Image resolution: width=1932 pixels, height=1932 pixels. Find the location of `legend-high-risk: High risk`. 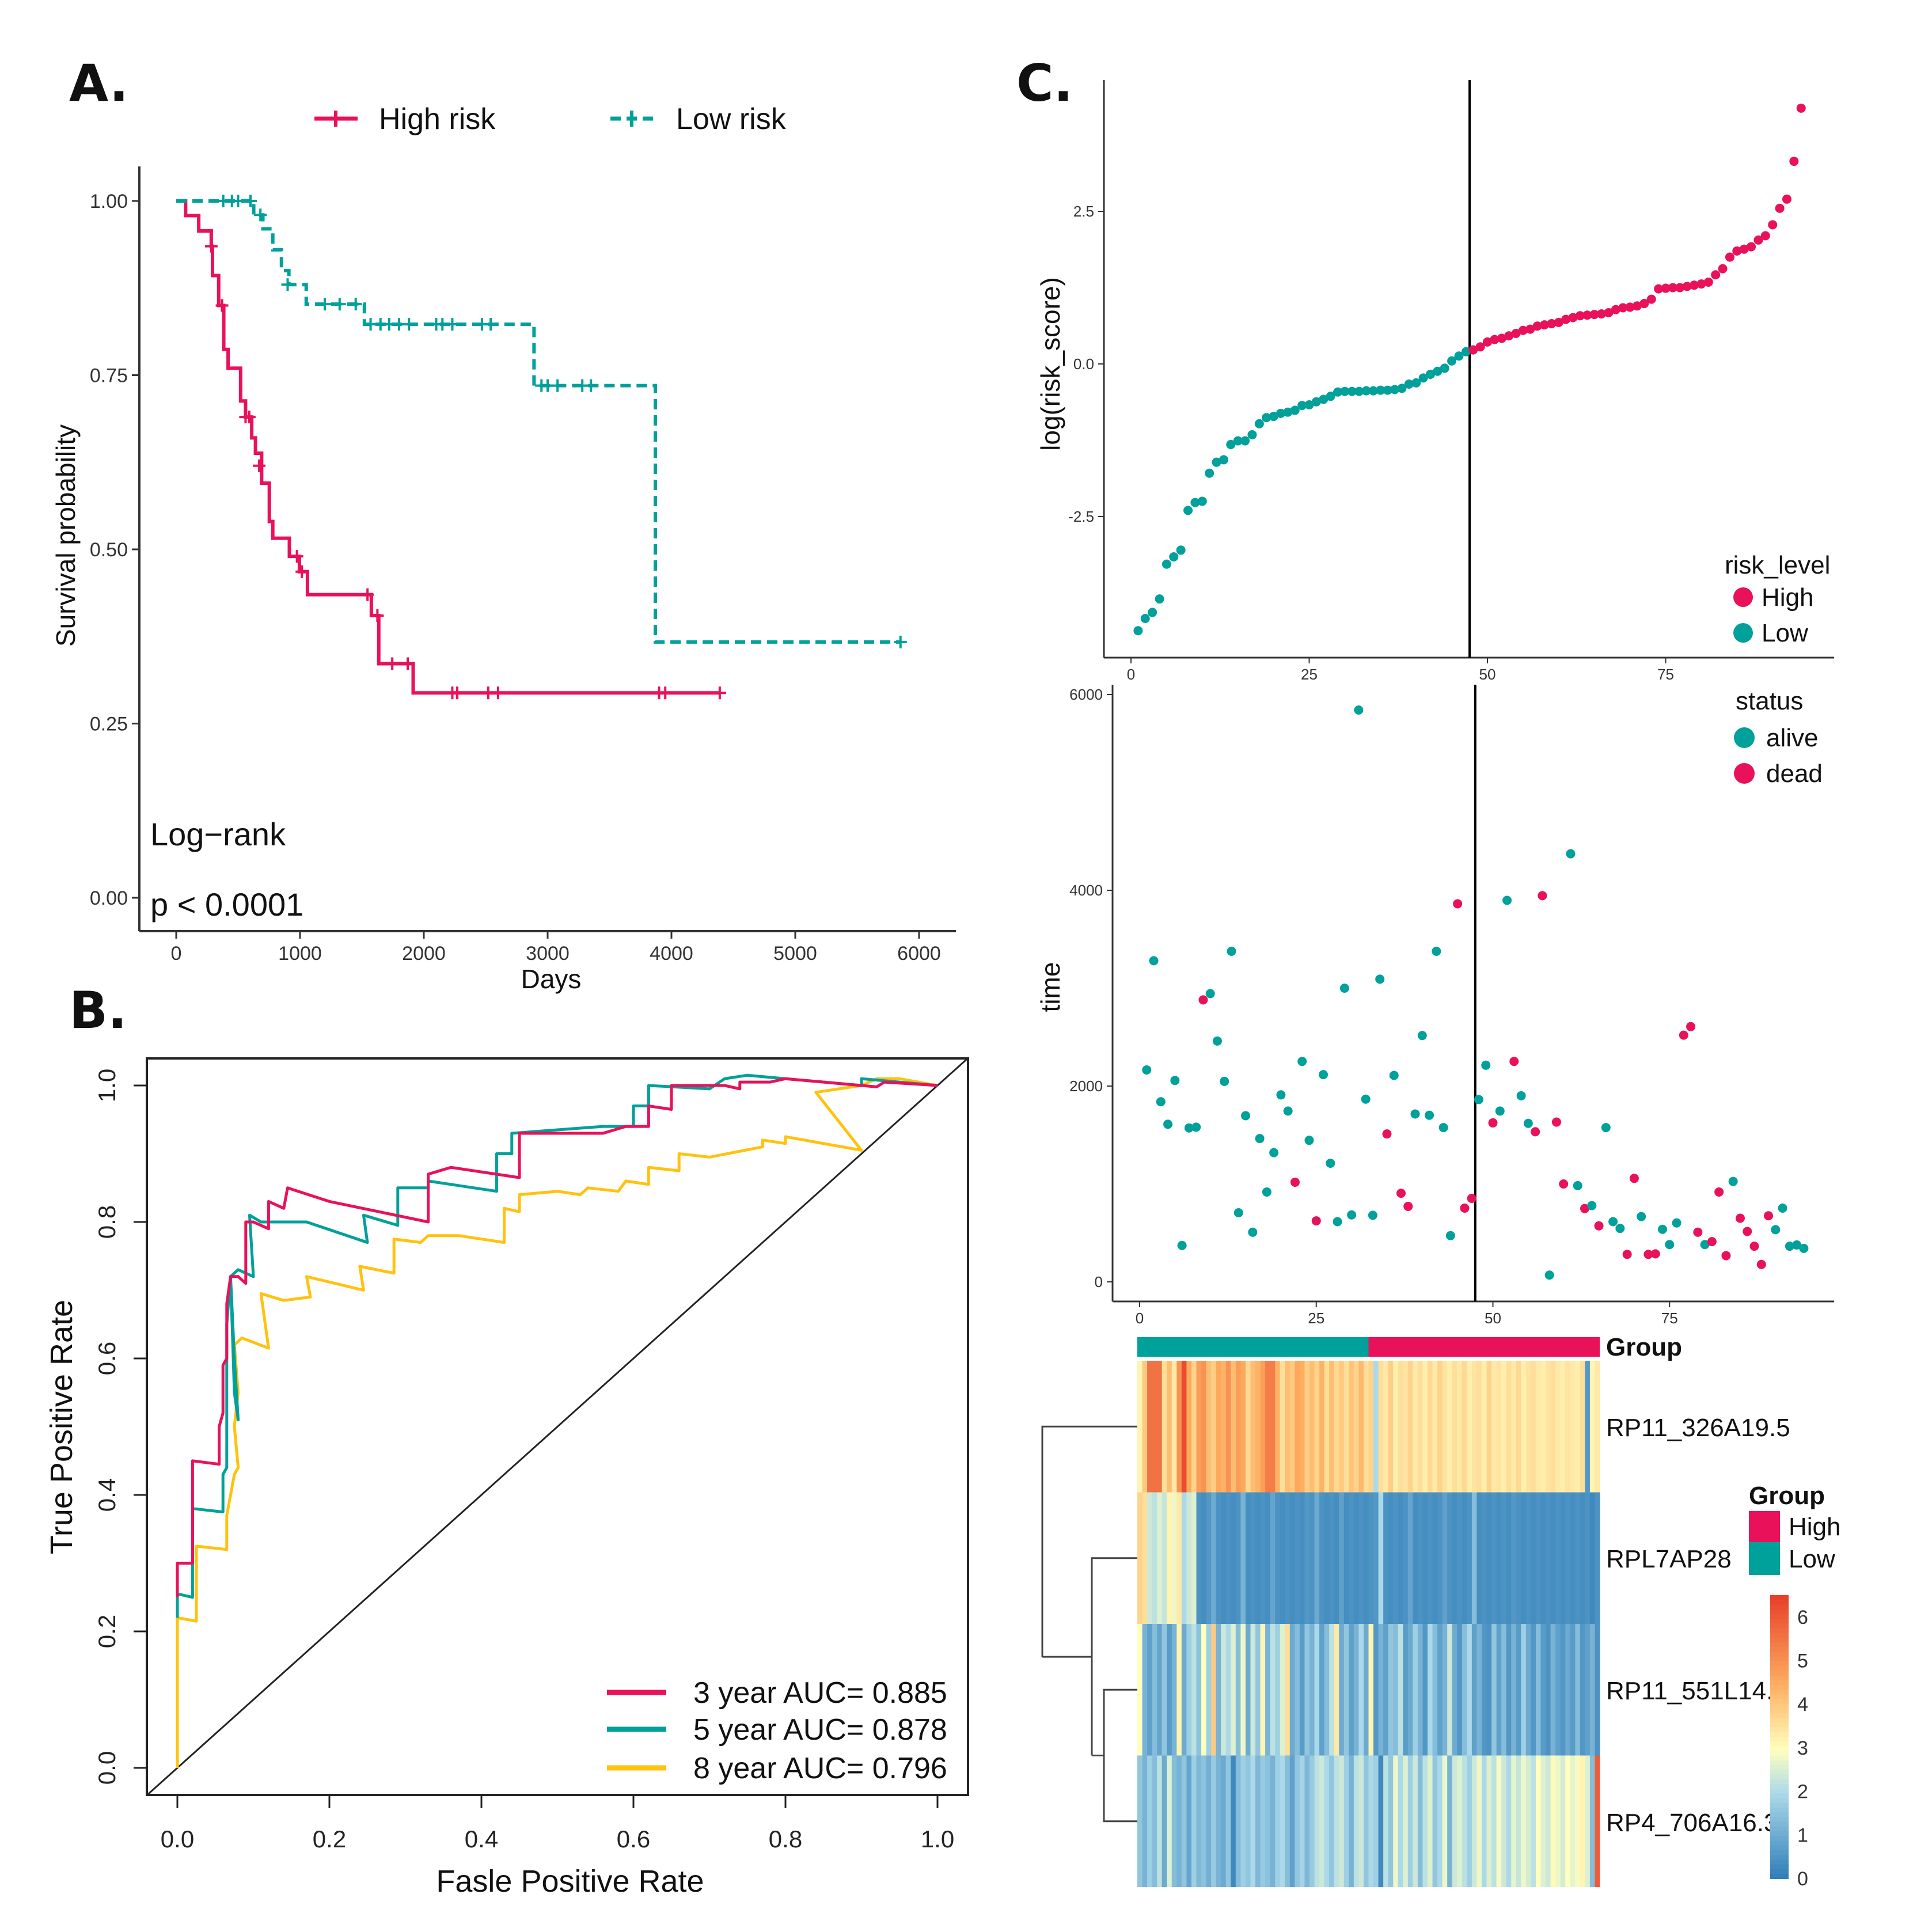

legend-high-risk: High risk is located at coordinates (437, 119).